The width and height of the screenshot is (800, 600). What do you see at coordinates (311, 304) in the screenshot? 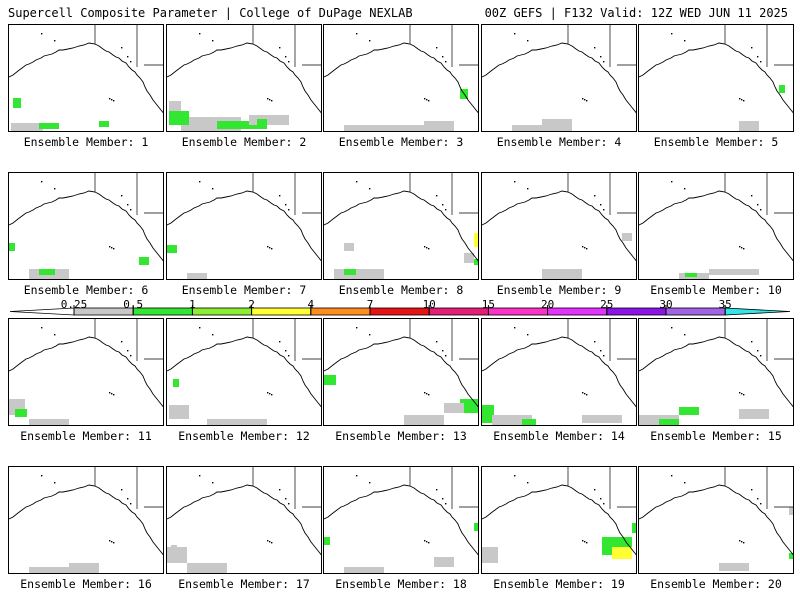
I see `colorbar-label: 4` at bounding box center [311, 304].